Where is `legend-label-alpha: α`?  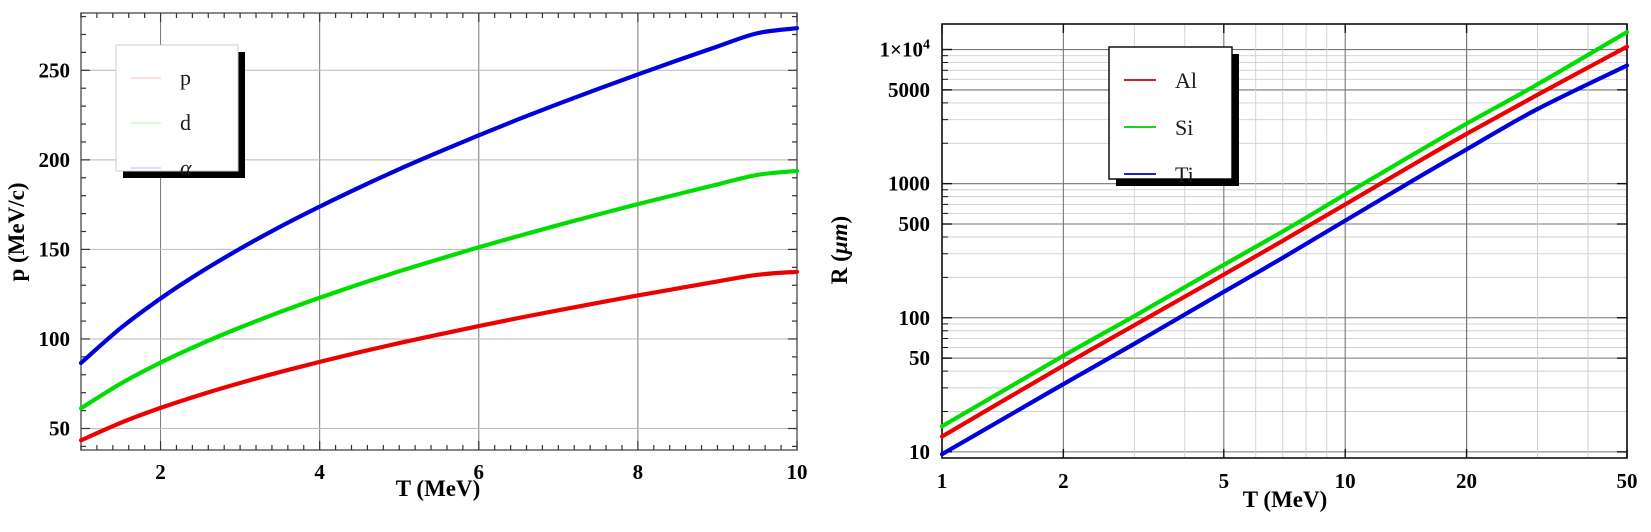 legend-label-alpha: α is located at coordinates (186, 167).